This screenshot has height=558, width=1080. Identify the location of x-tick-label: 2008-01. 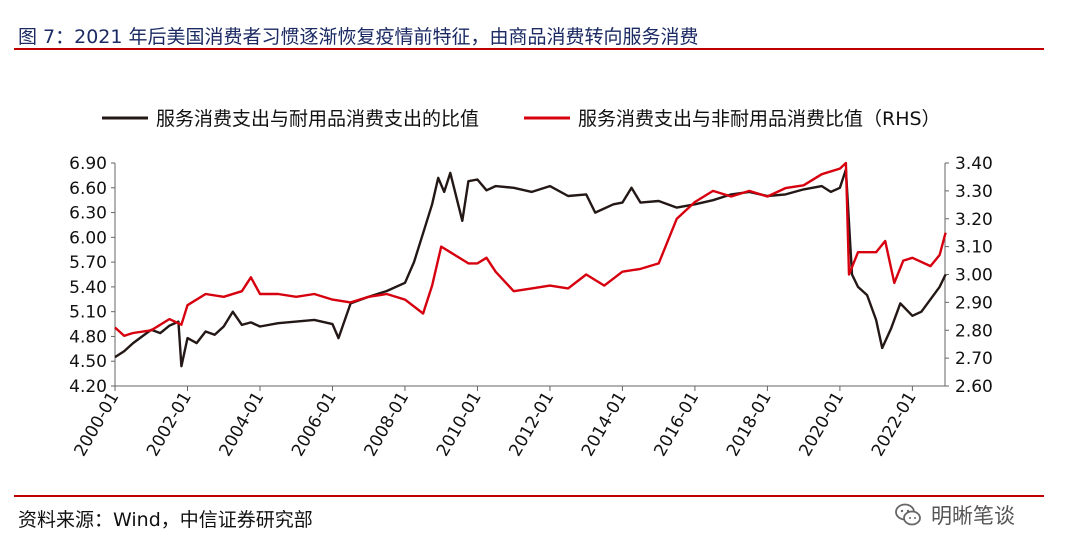
(386, 425).